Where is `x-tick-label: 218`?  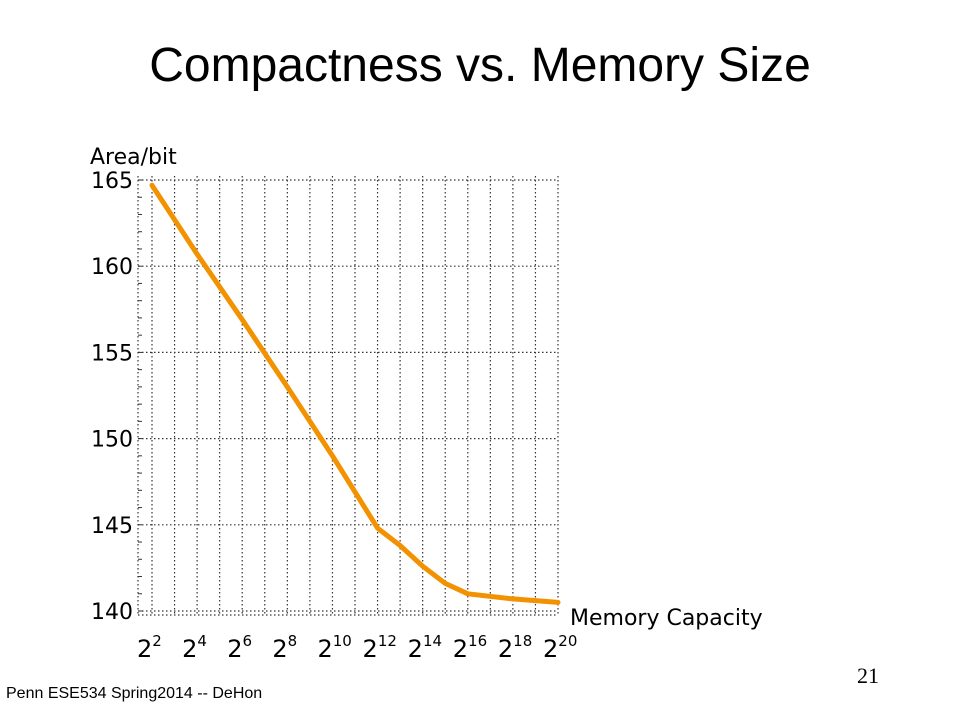 x-tick-label: 218 is located at coordinates (515, 647).